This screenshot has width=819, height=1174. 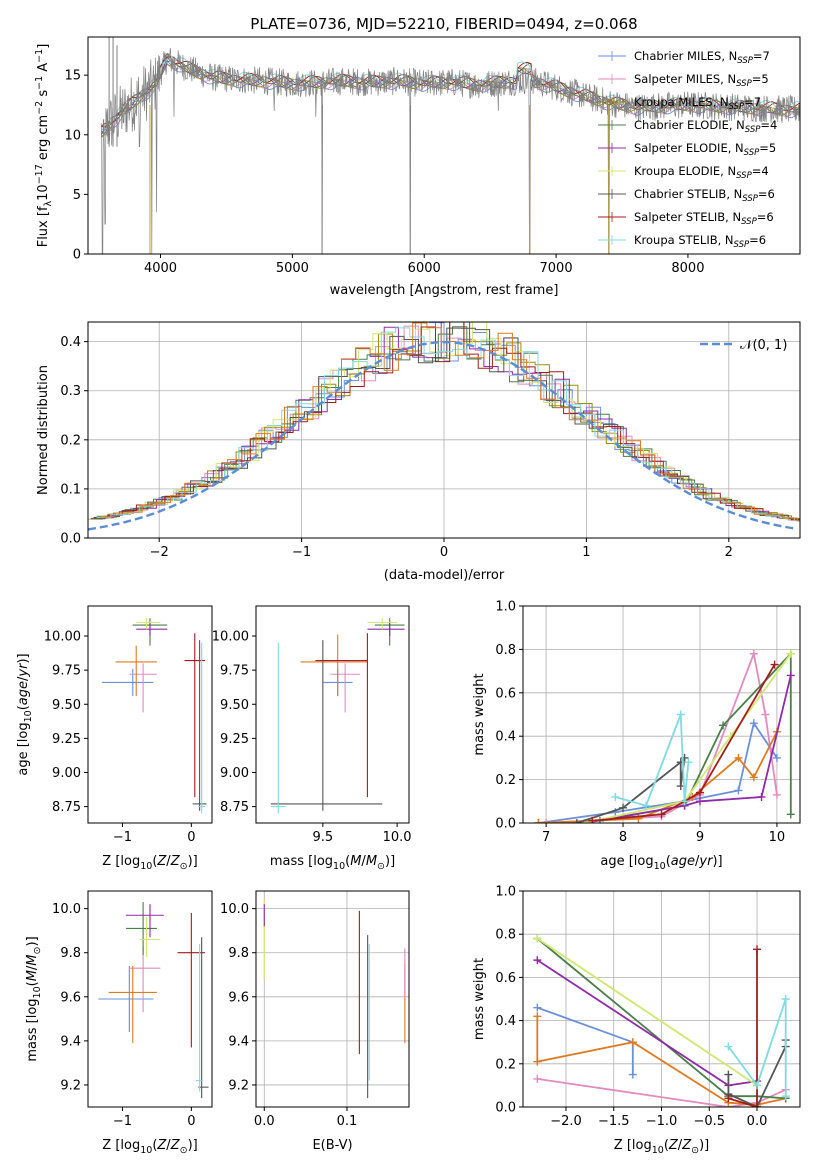 I want to click on legend-name: Salpeter MILES, N, so click(x=685, y=79).